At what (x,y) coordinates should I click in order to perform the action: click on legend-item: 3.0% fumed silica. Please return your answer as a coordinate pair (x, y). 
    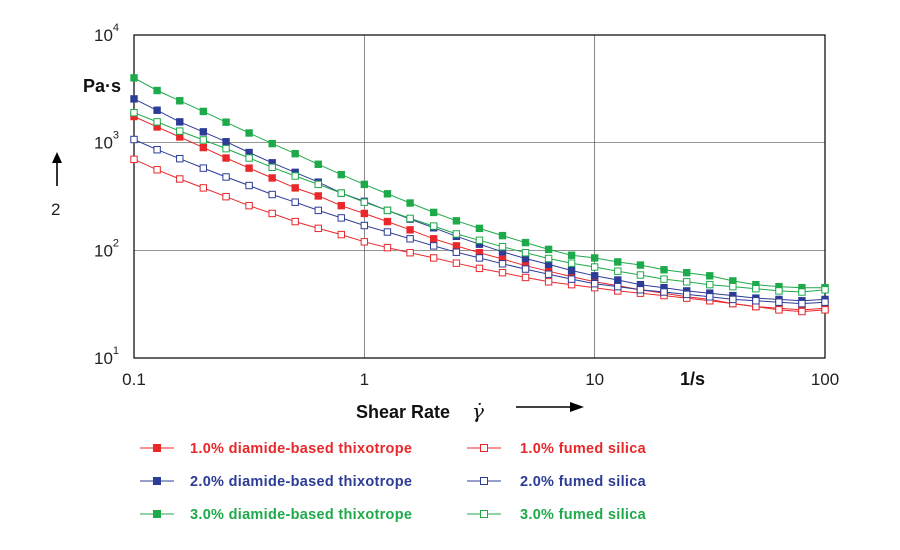
    Looking at the image, I should click on (557, 515).